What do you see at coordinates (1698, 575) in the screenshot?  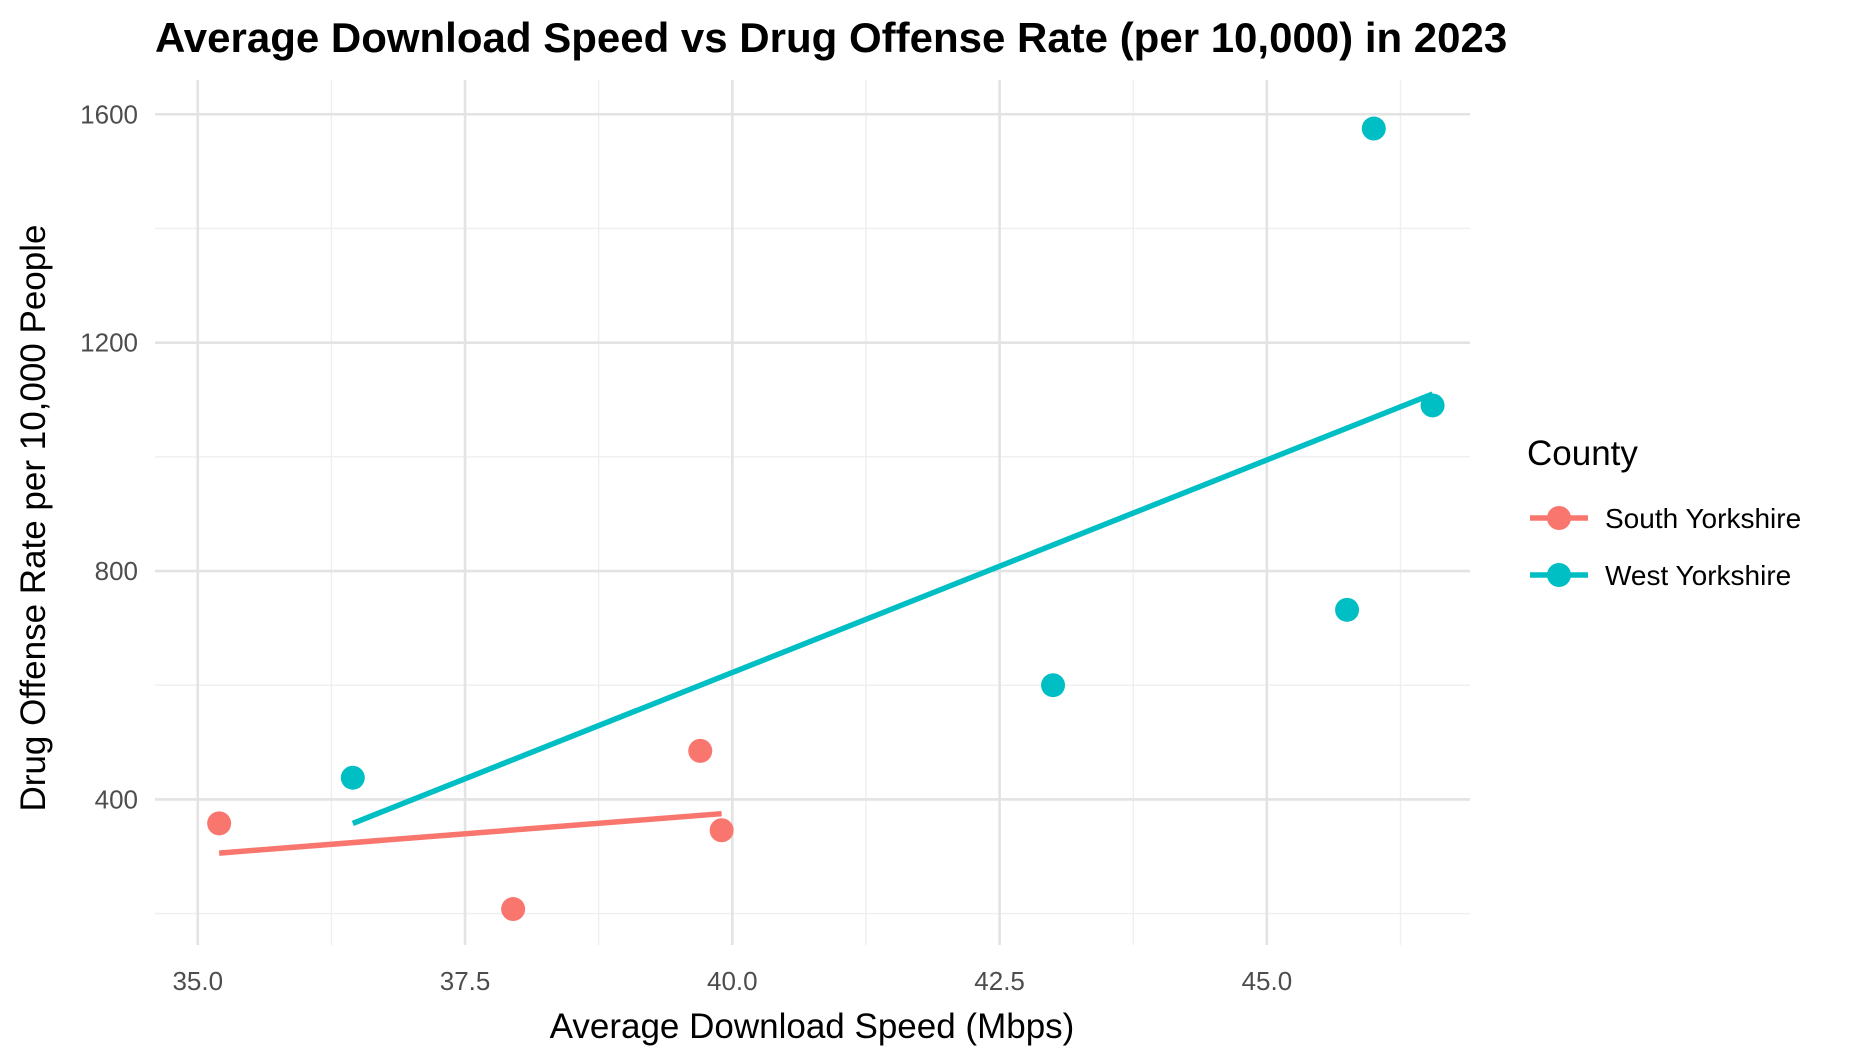 I see `legend-label: West Yorkshire` at bounding box center [1698, 575].